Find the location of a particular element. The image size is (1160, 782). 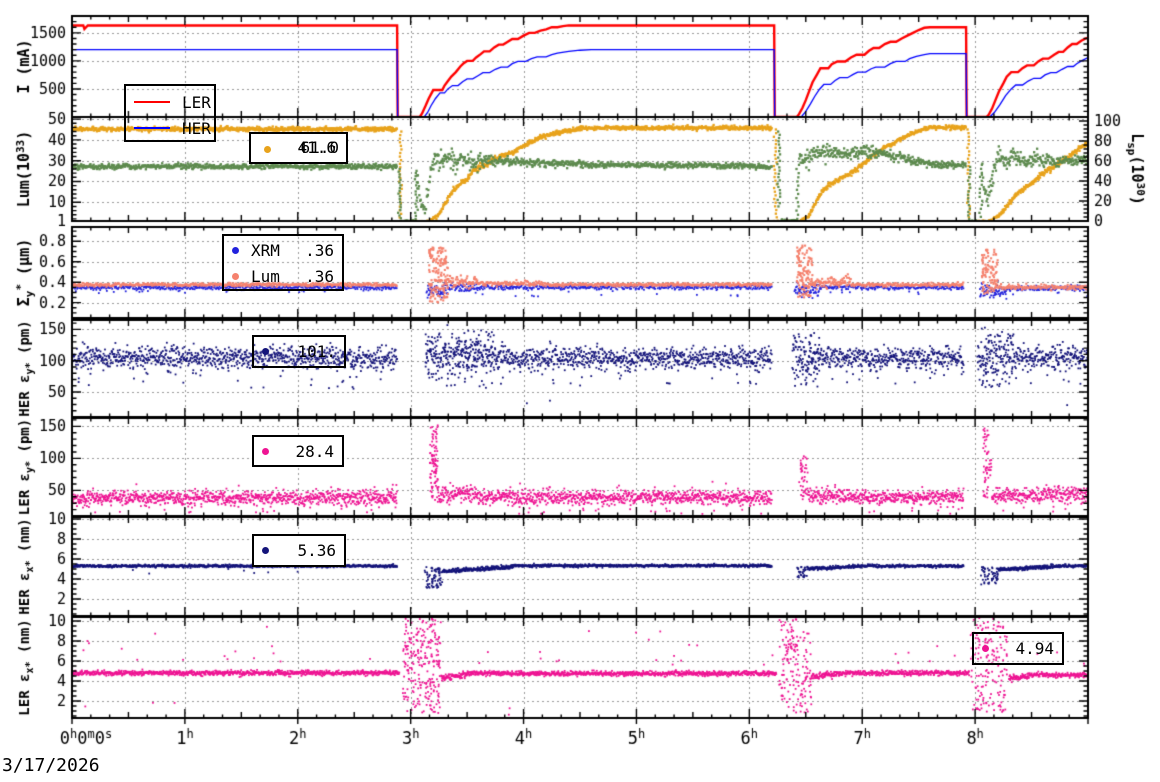

ler-ex-marker-dot-icon is located at coordinates (985, 648).